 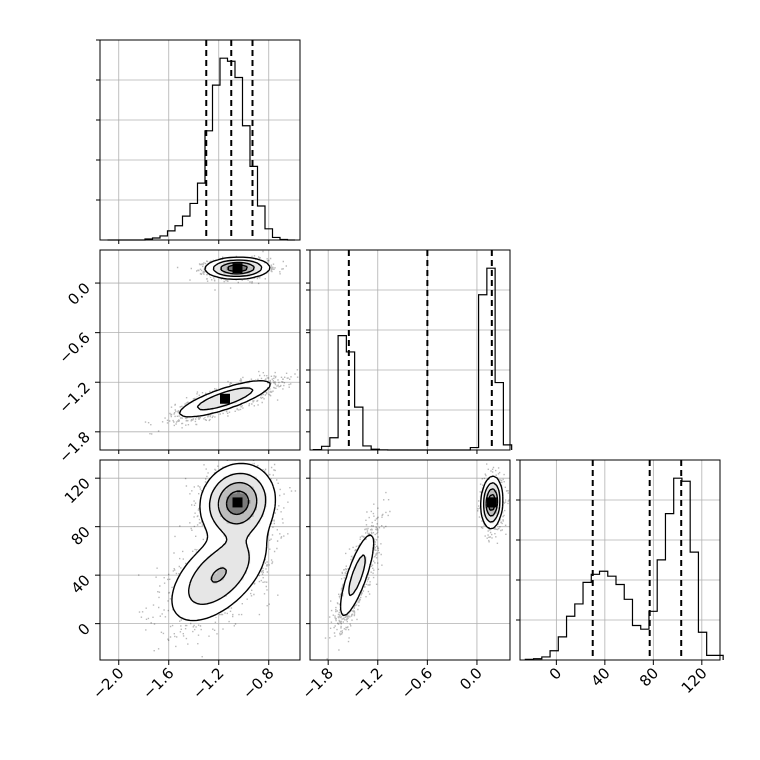 I want to click on ytick-label-p2-0: 0, so click(x=83, y=629).